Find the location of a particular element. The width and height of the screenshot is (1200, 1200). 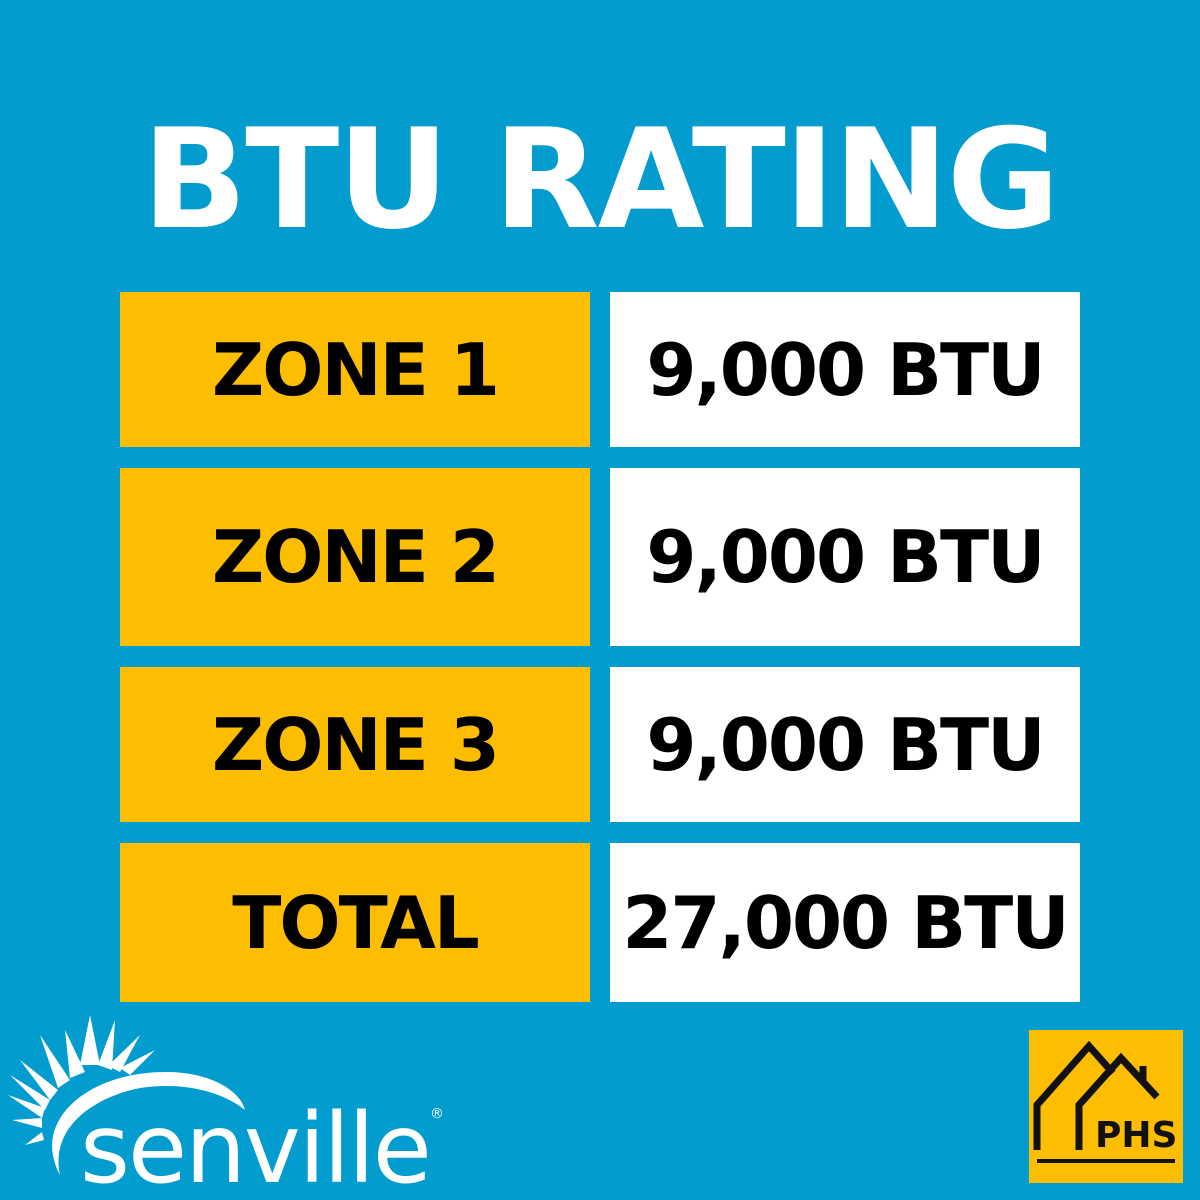

phs-wordmark: PHS is located at coordinates (1136, 1135).